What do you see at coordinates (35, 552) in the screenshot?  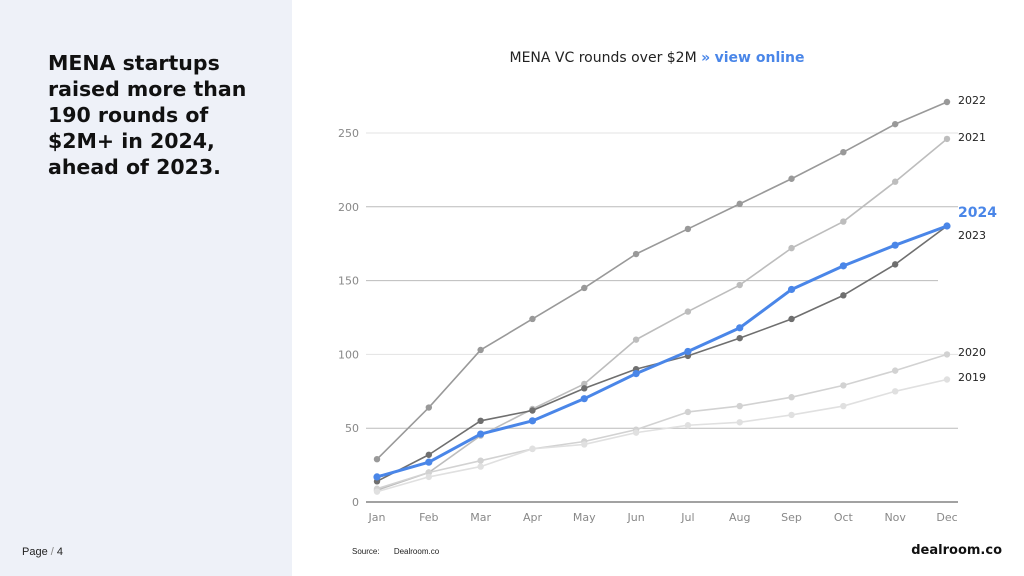 I see `page-label: Page` at bounding box center [35, 552].